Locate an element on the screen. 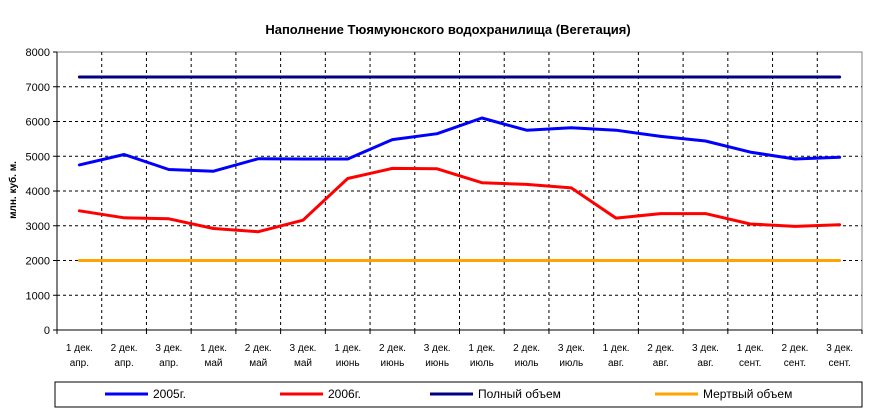  legend-label: 2006г. is located at coordinates (344, 394).